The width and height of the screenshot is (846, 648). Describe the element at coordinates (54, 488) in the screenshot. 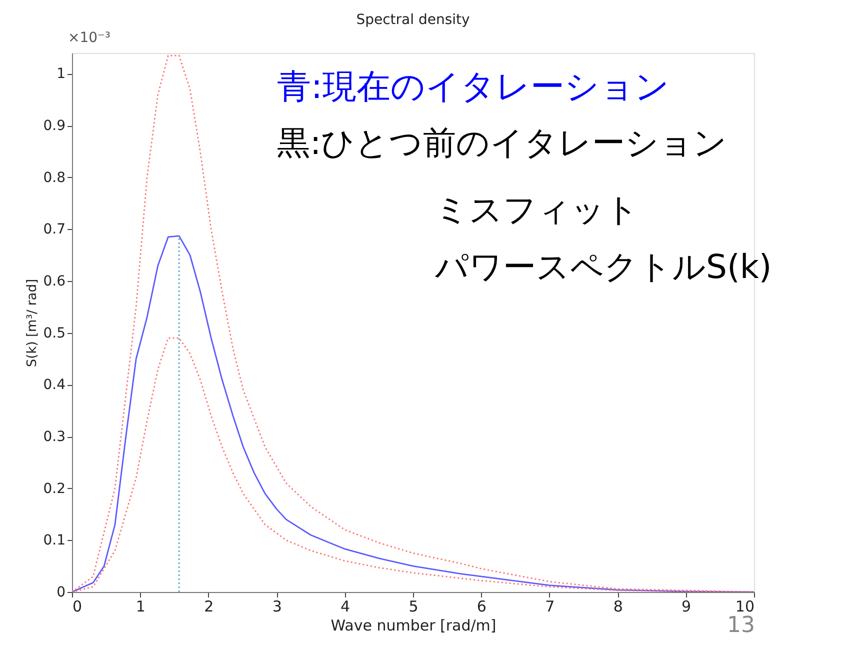

I see `y-tick-label: 0.2` at that location.